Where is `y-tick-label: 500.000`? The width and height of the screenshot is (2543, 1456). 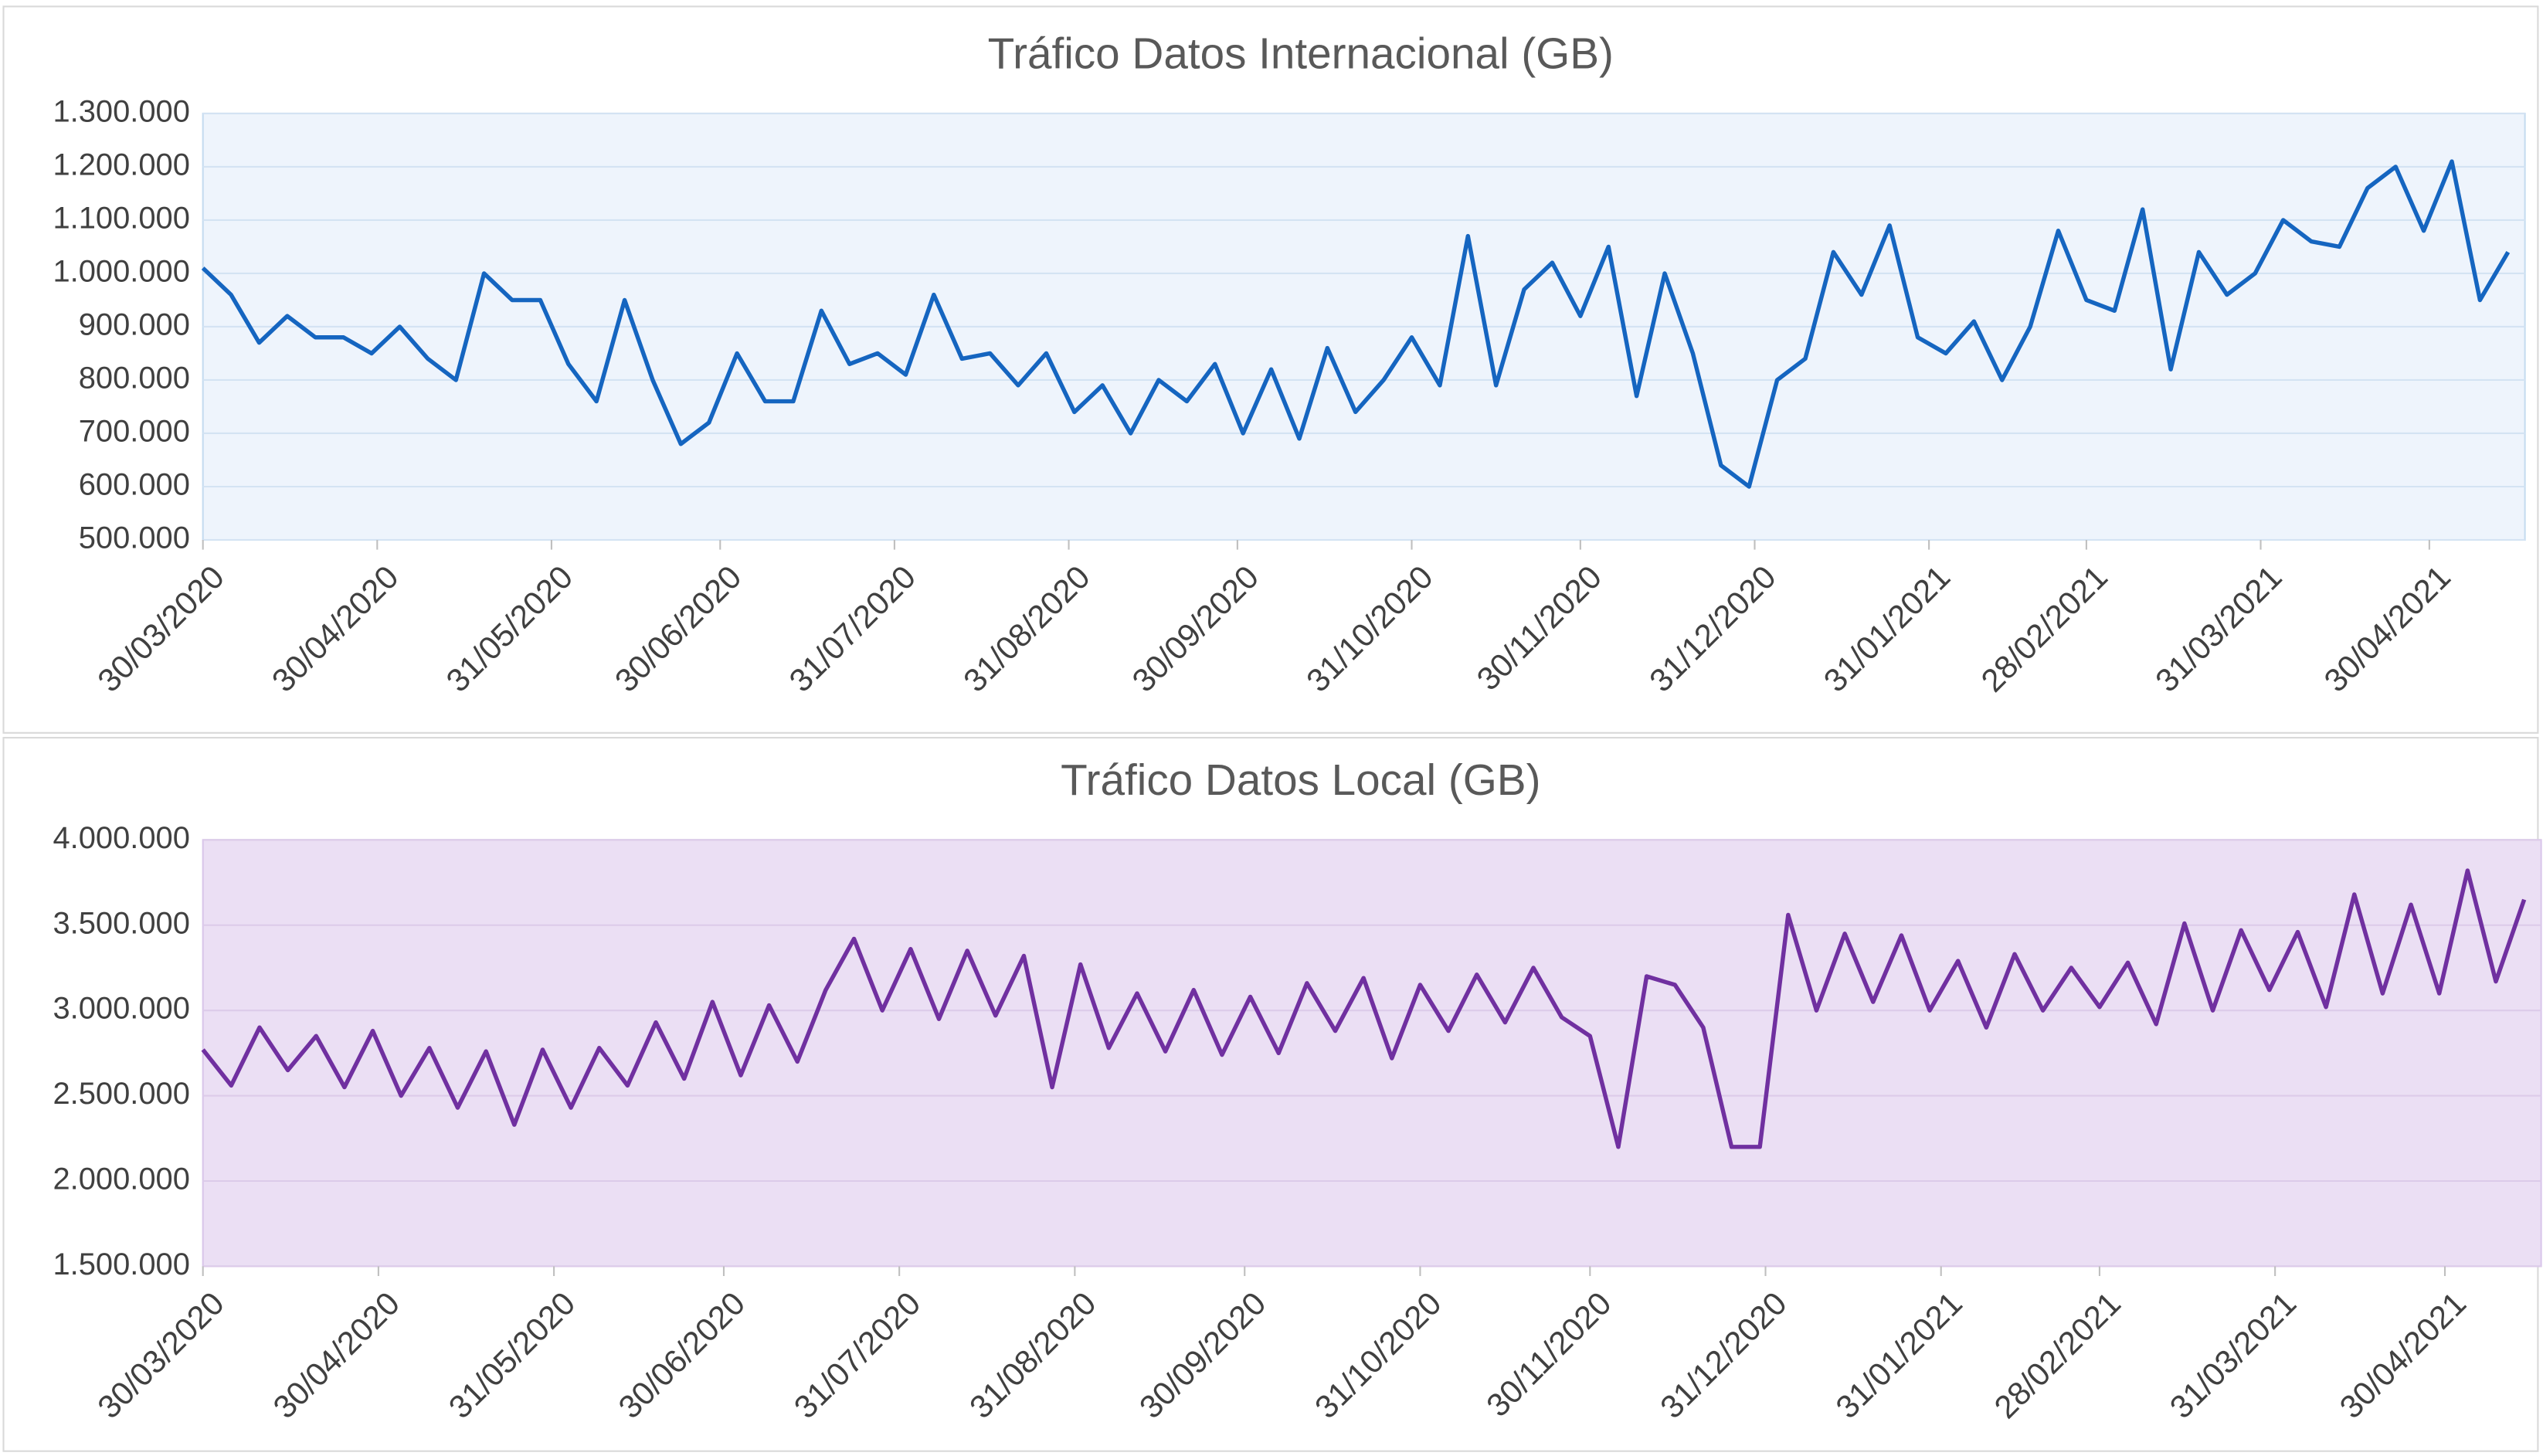 y-tick-label: 500.000 is located at coordinates (134, 538).